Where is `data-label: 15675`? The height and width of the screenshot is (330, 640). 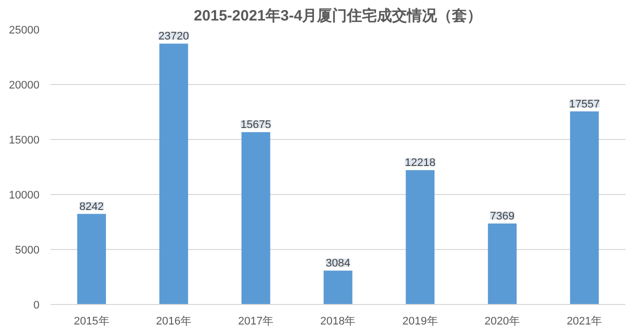
data-label: 15675 is located at coordinates (256, 125).